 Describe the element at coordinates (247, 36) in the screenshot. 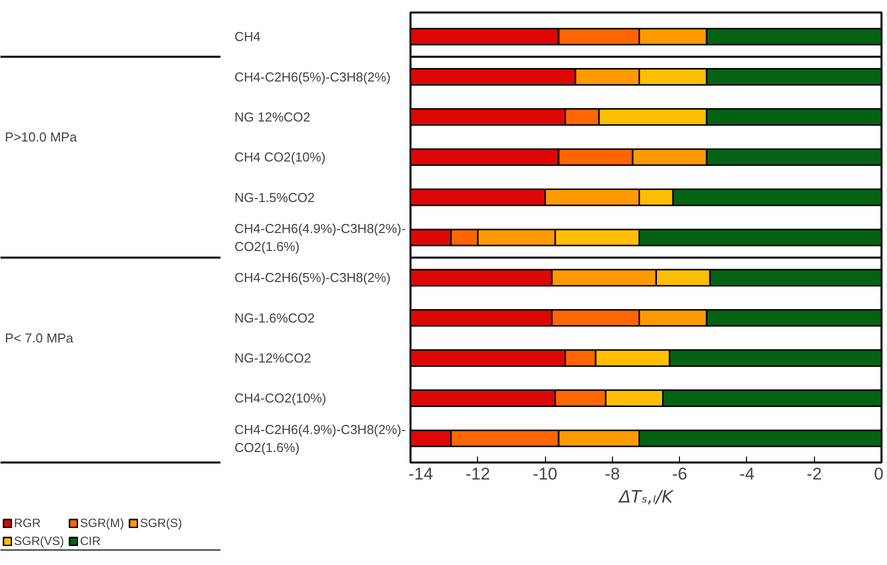

I see `y-tick-label: CH4` at that location.